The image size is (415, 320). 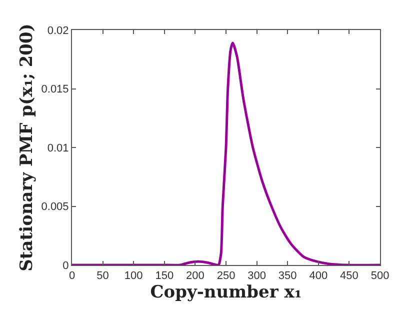 I want to click on x-tick-label: 50, so click(x=102, y=276).